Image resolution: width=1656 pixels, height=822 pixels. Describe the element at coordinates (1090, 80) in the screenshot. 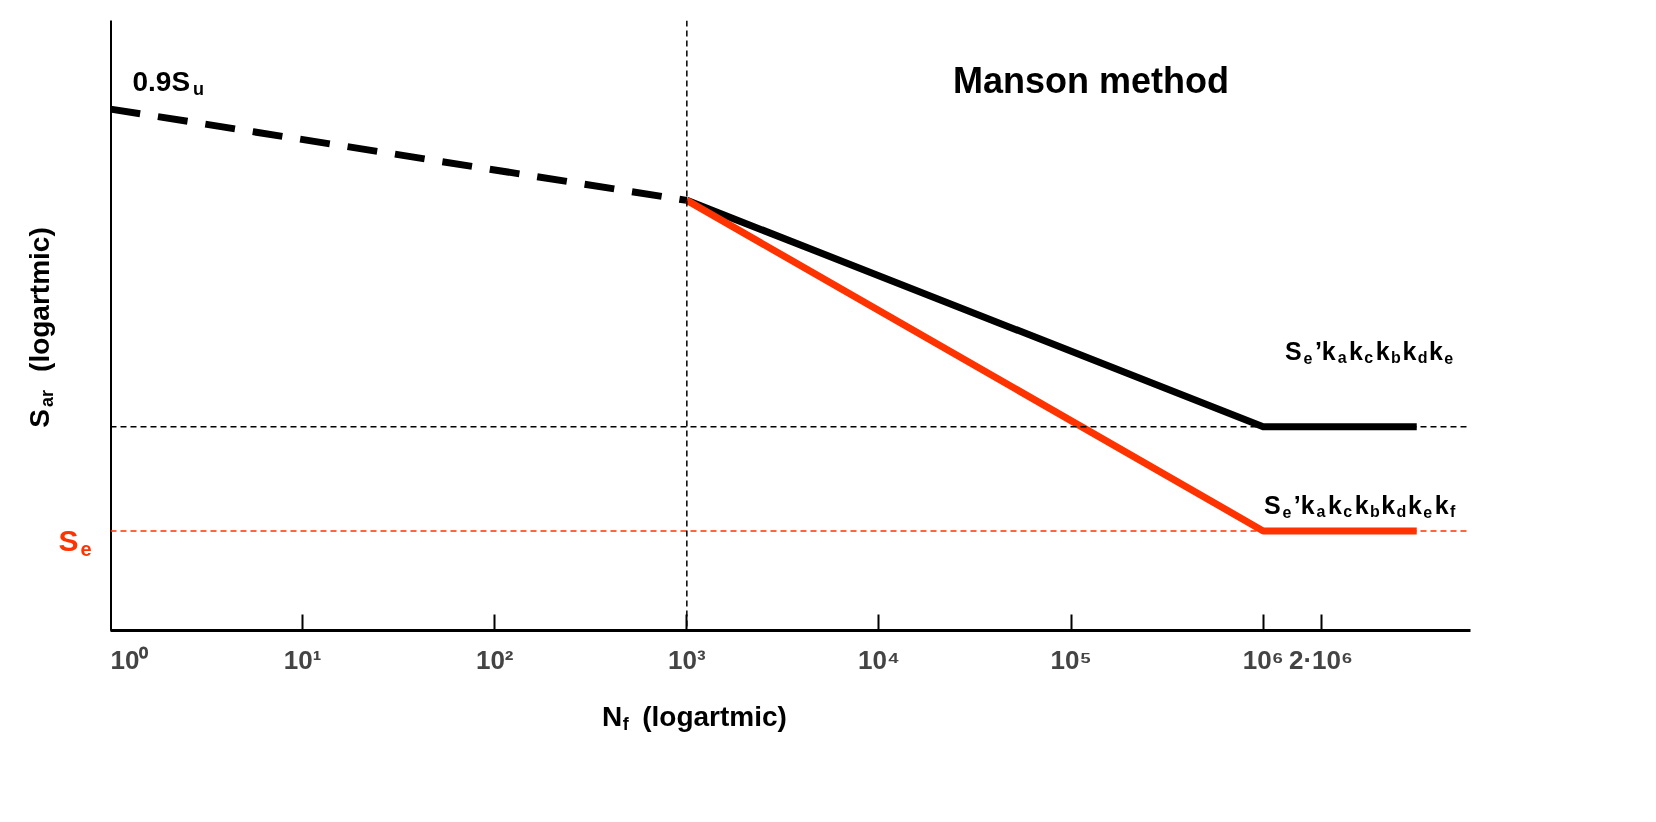

I see `chart-title: Manson method` at that location.